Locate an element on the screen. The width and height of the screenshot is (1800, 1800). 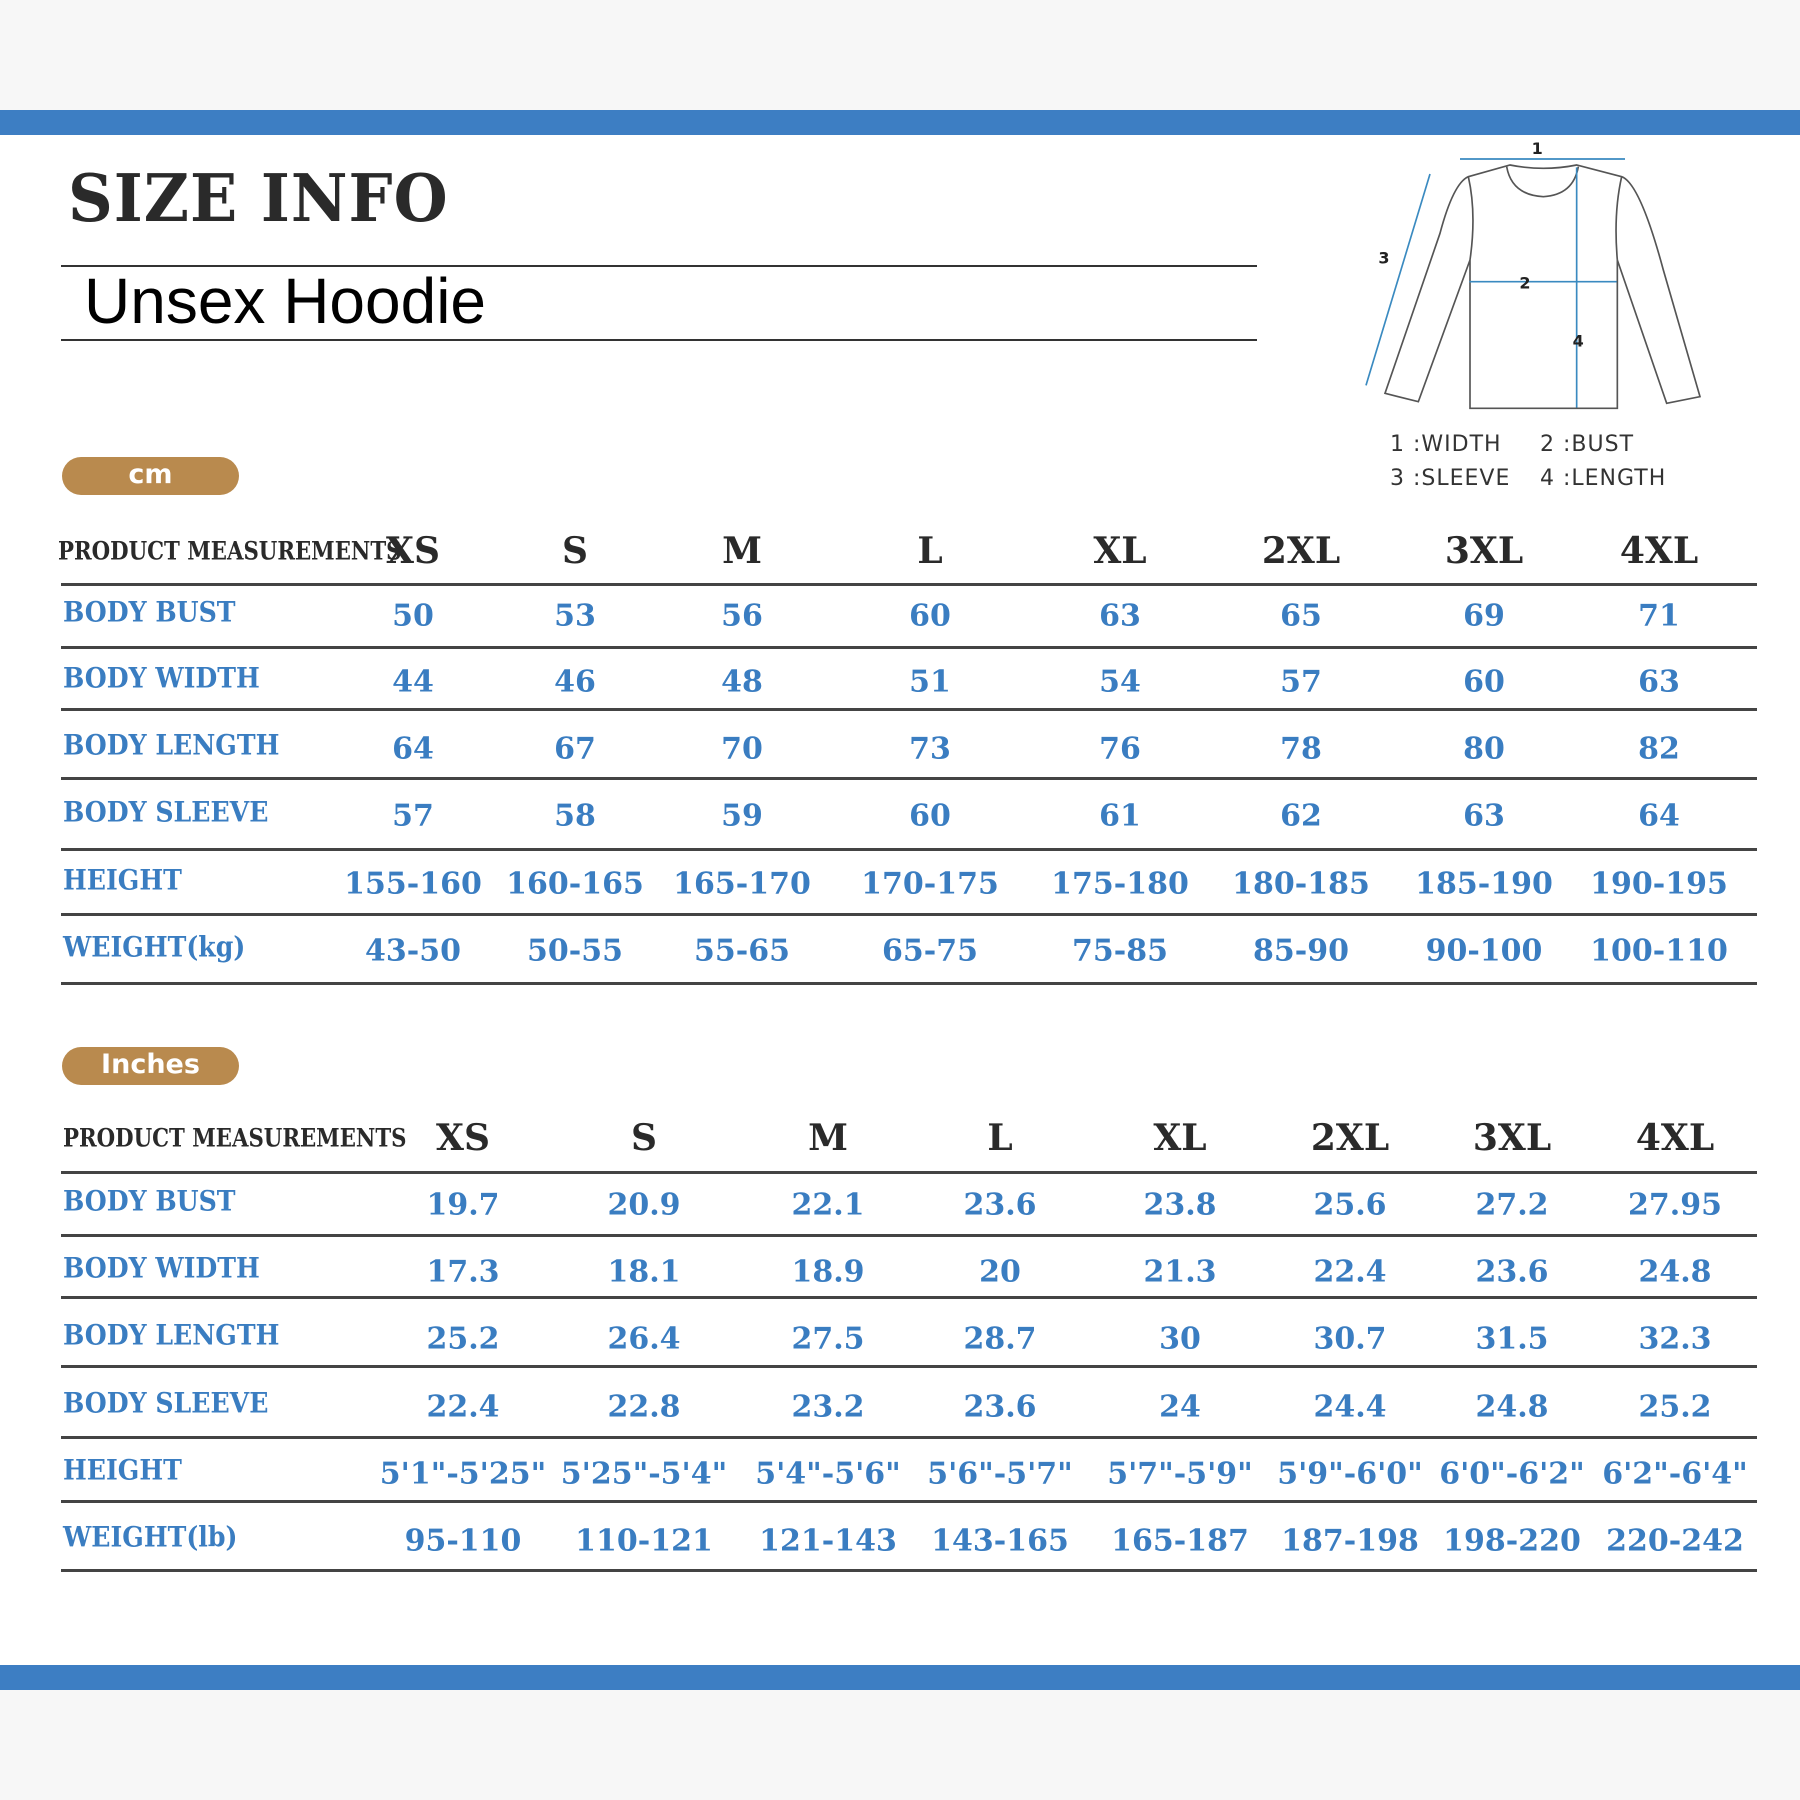
cell-body-sleeve-m: 23.2 is located at coordinates (828, 1407).